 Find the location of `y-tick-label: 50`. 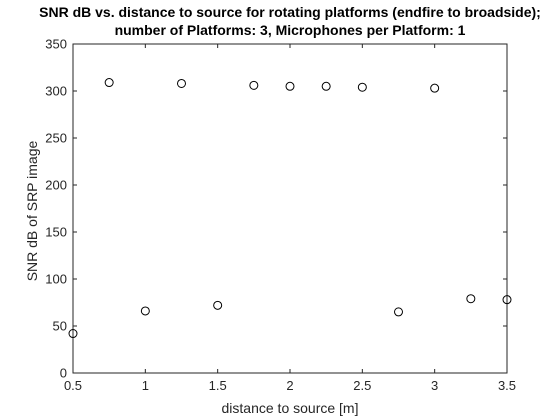

y-tick-label: 50 is located at coordinates (60, 326).